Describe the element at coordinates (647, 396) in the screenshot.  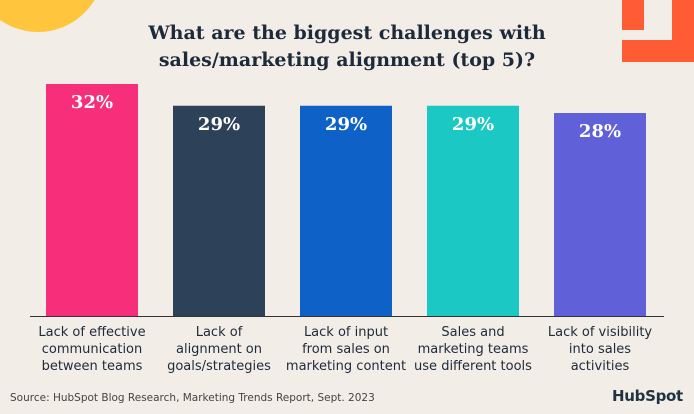
I see `hubspot-logo: HubSpot` at that location.